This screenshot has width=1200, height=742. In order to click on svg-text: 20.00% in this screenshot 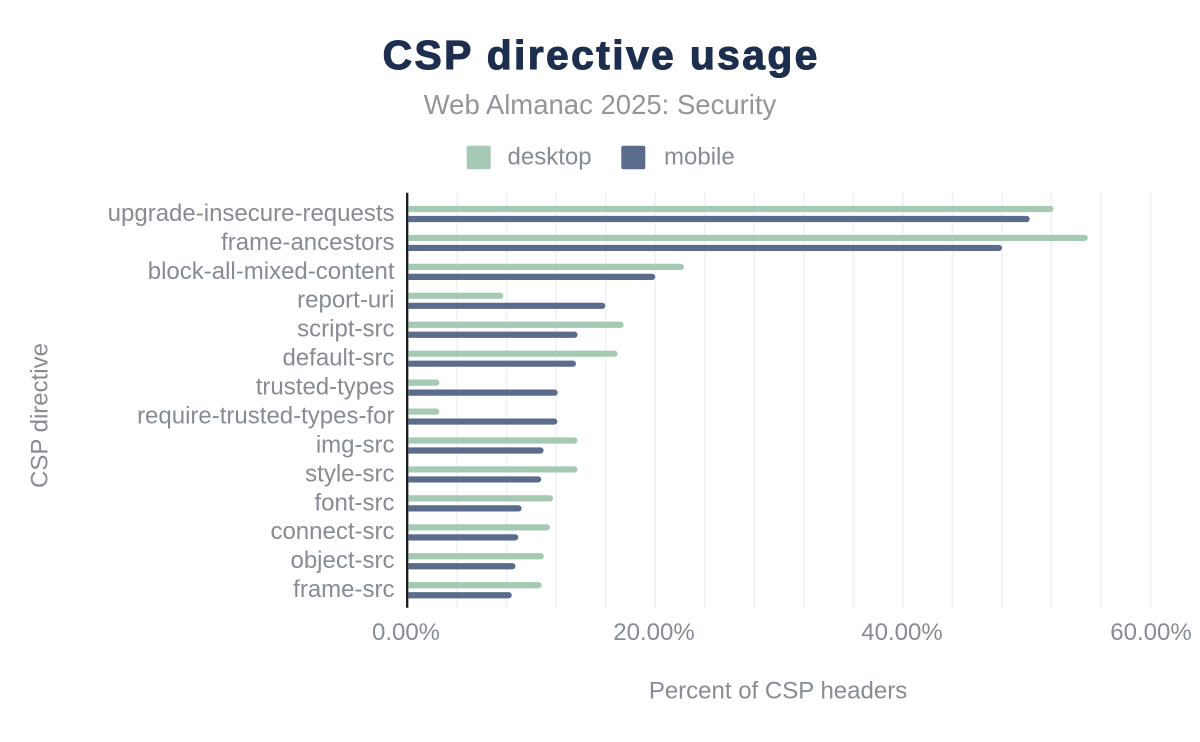, I will do `click(653, 632)`.